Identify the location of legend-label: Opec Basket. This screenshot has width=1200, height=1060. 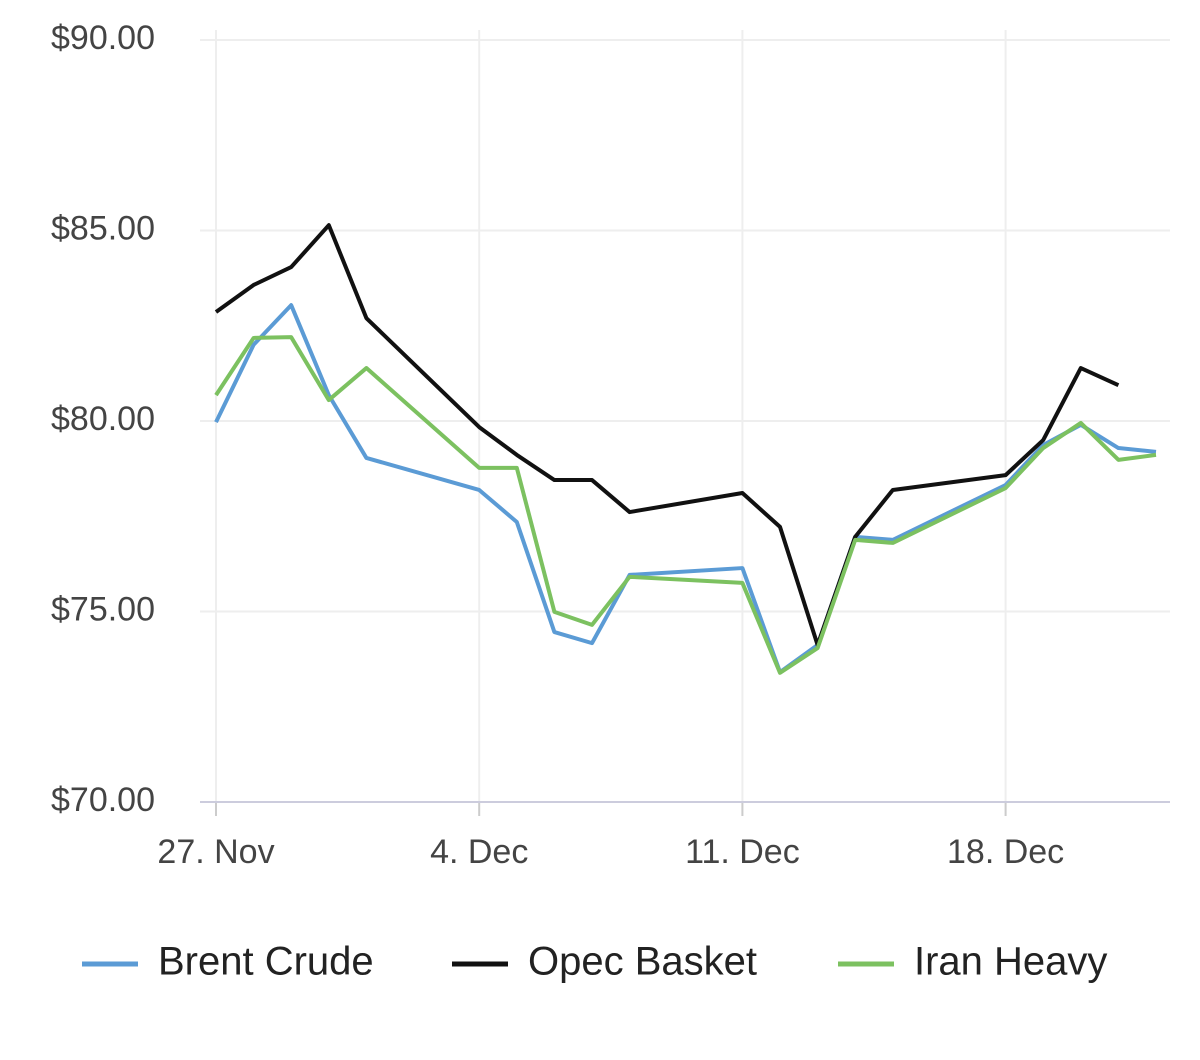
(642, 962).